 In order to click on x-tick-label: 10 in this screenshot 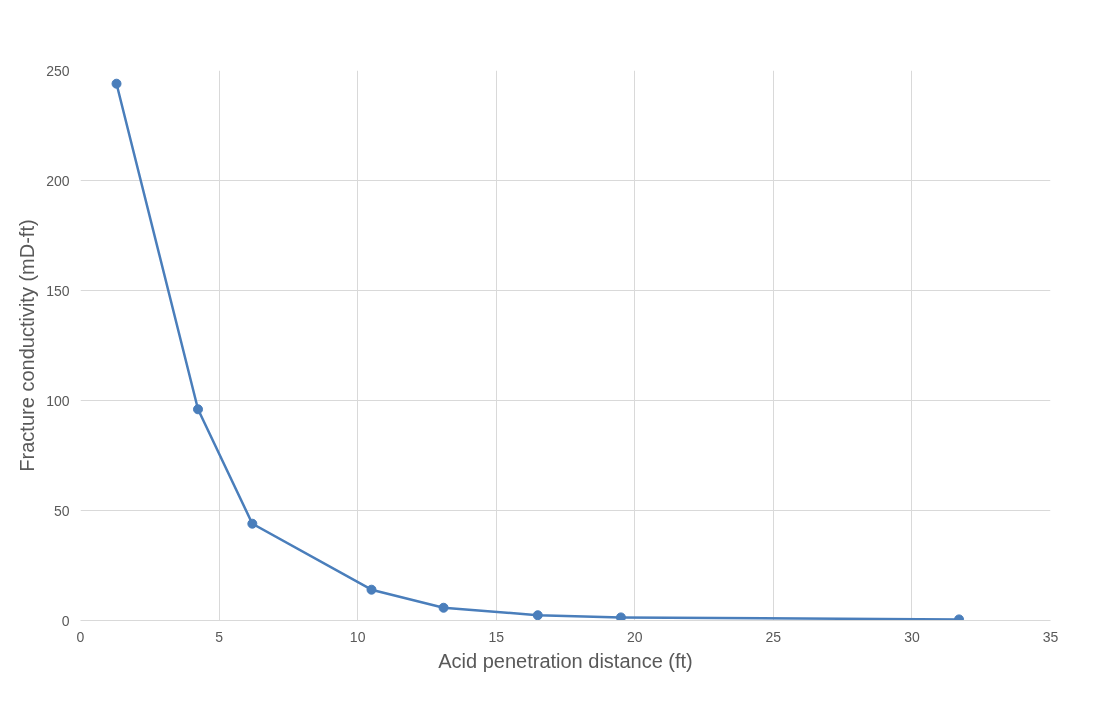, I will do `click(357, 636)`.